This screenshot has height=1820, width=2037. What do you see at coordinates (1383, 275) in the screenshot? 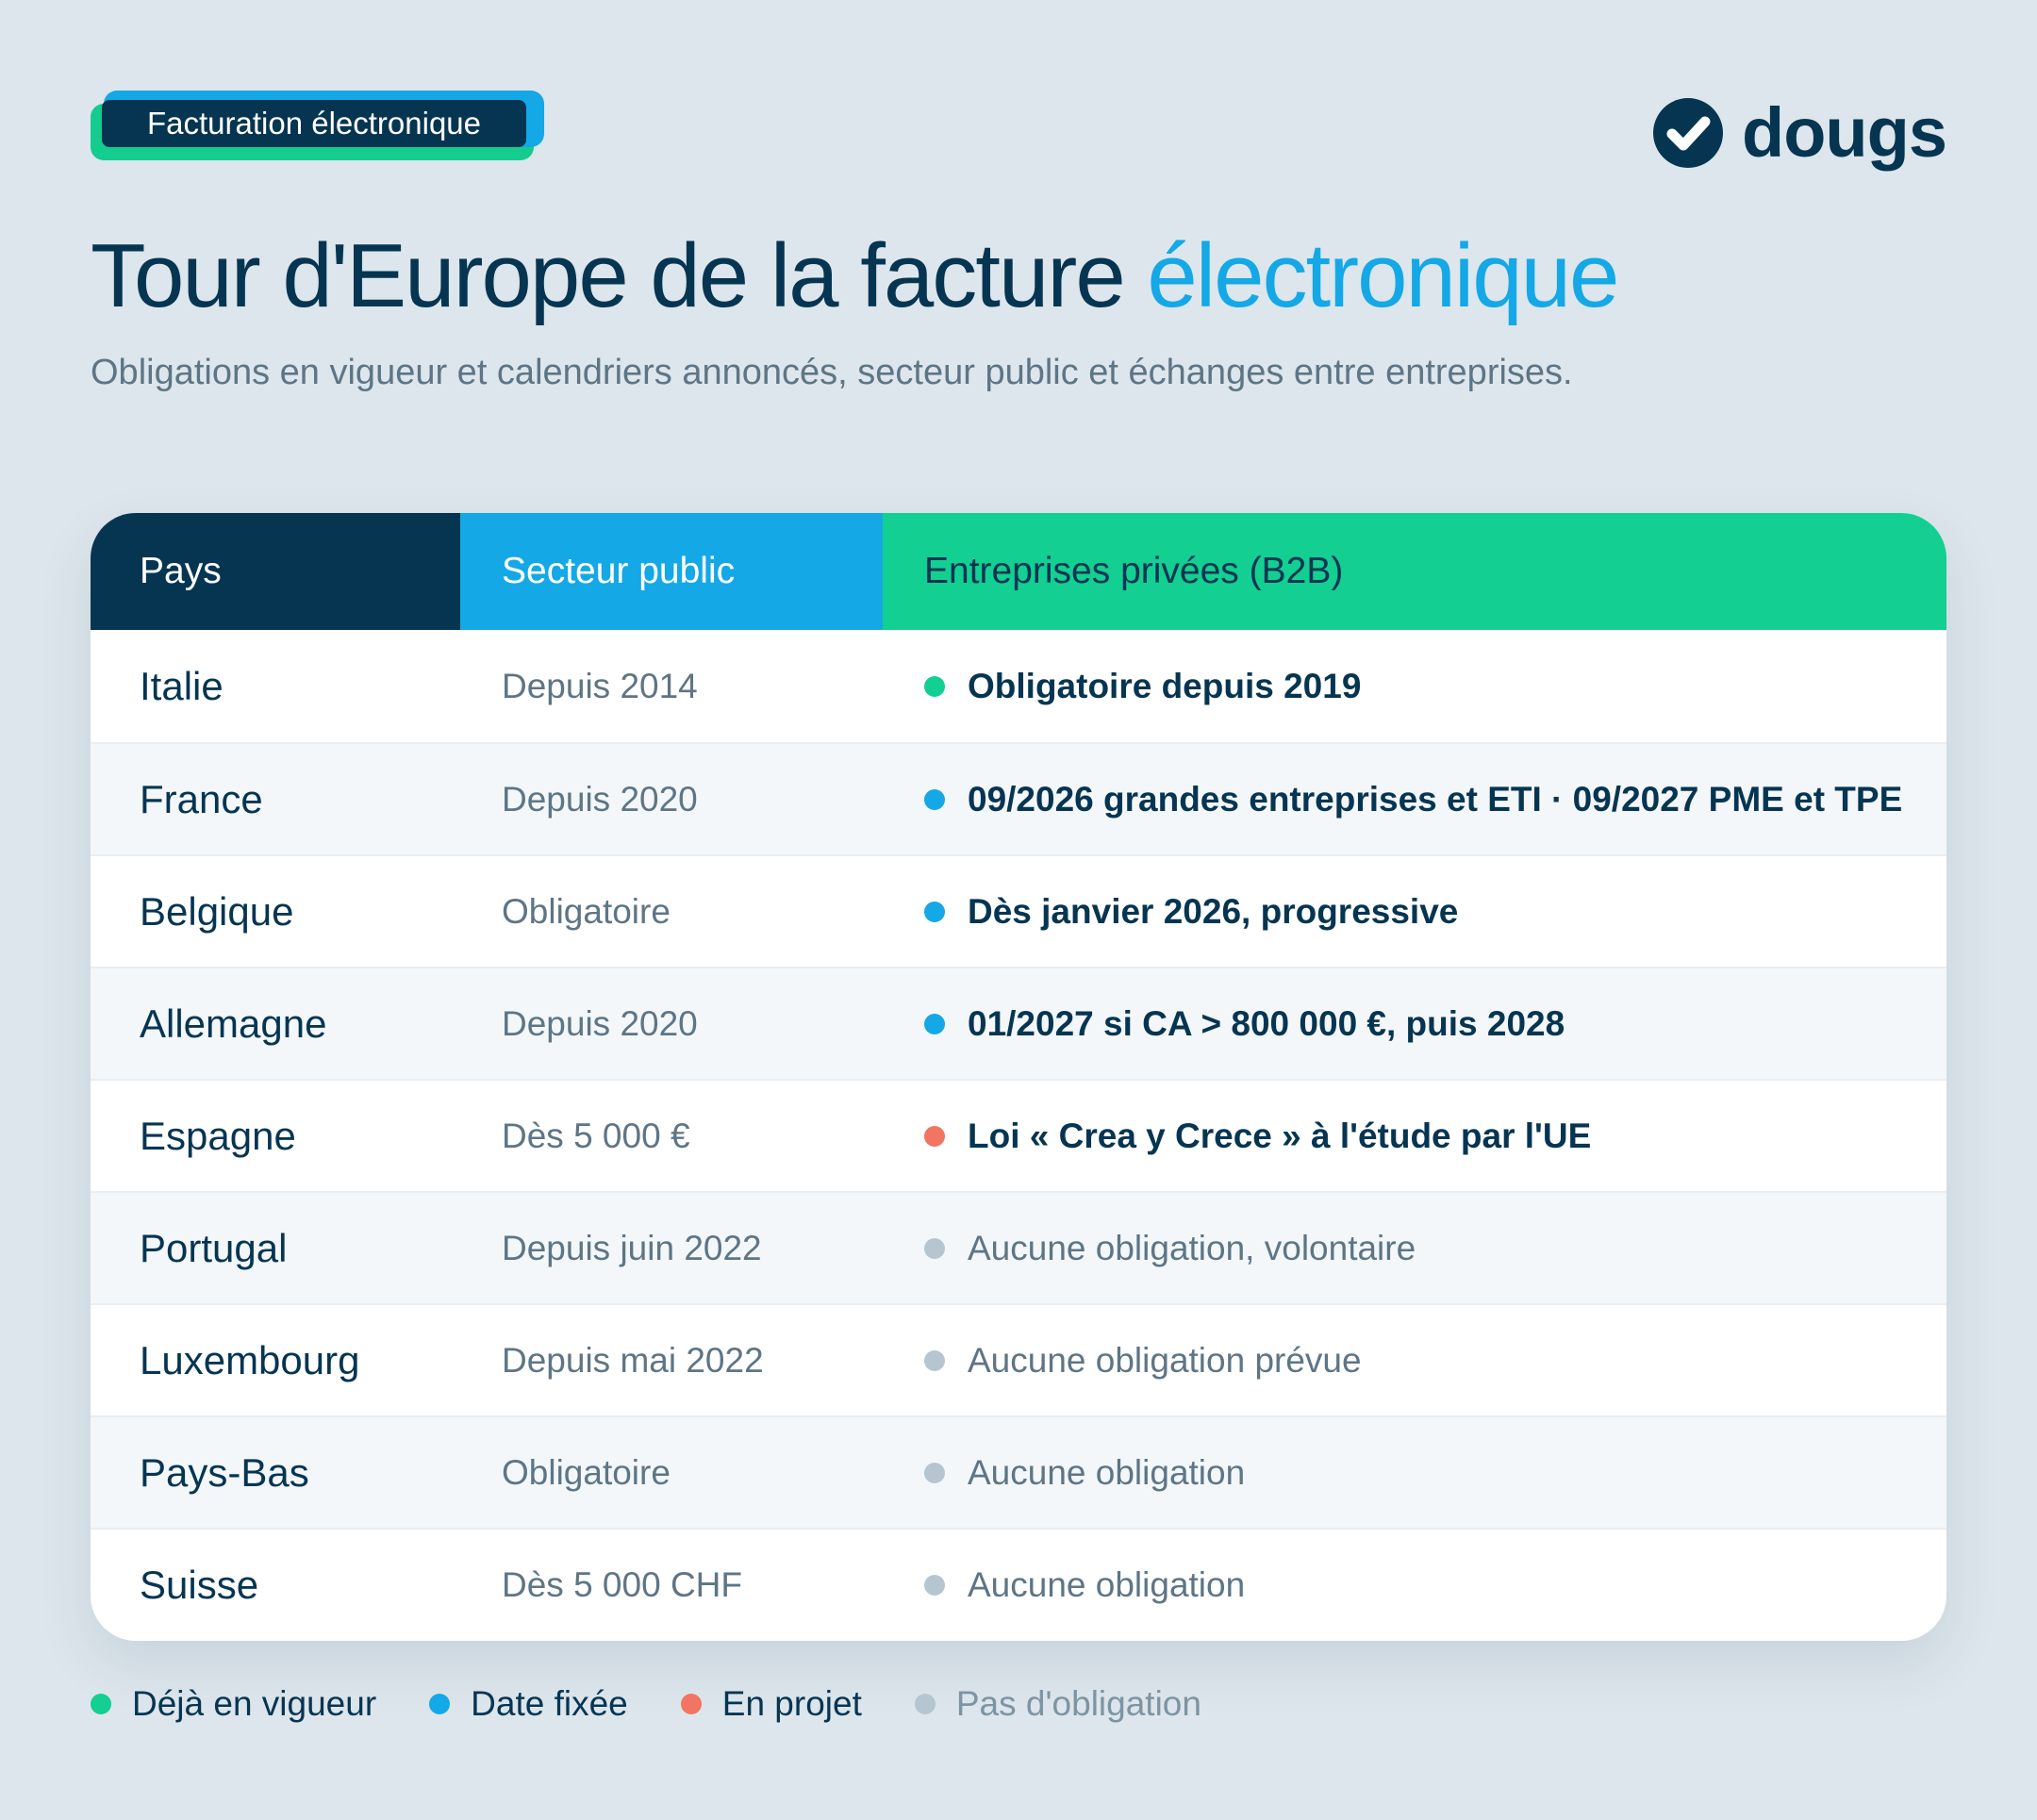
I see `title-accent: électronique` at bounding box center [1383, 275].